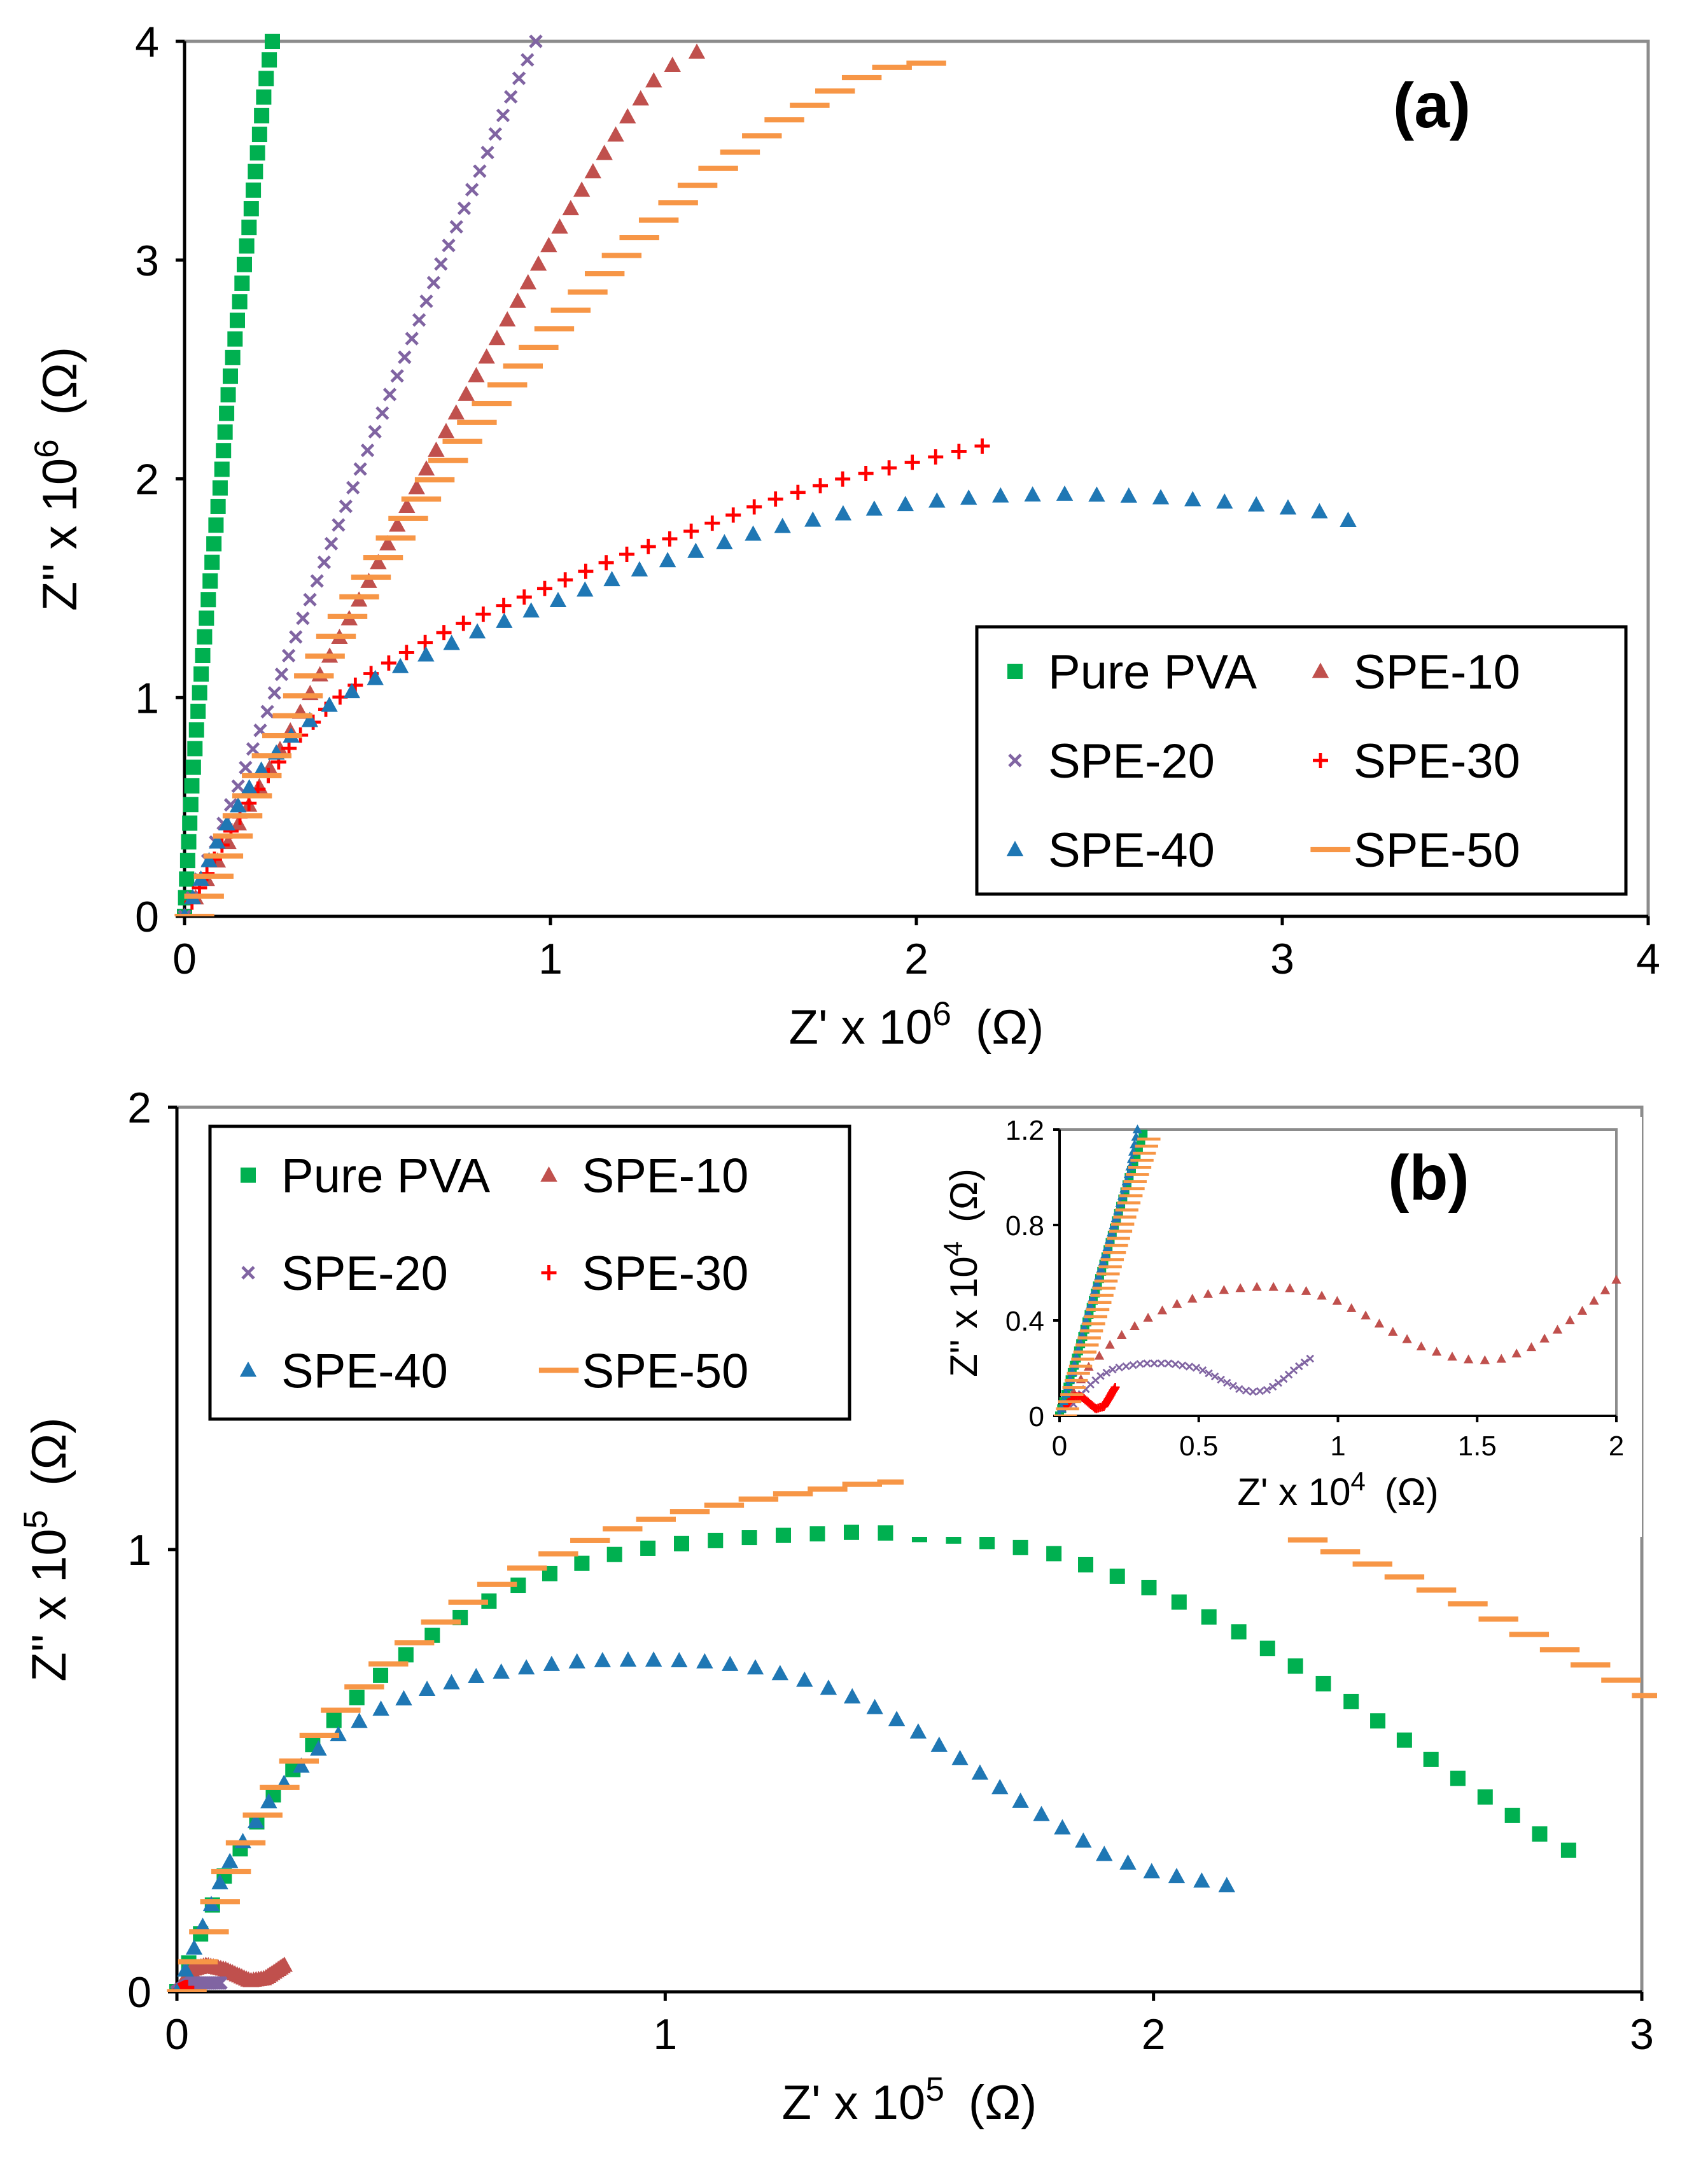 This screenshot has height=2170, width=1708. What do you see at coordinates (1432, 105) in the screenshot?
I see `panel-a-label: (a)` at bounding box center [1432, 105].